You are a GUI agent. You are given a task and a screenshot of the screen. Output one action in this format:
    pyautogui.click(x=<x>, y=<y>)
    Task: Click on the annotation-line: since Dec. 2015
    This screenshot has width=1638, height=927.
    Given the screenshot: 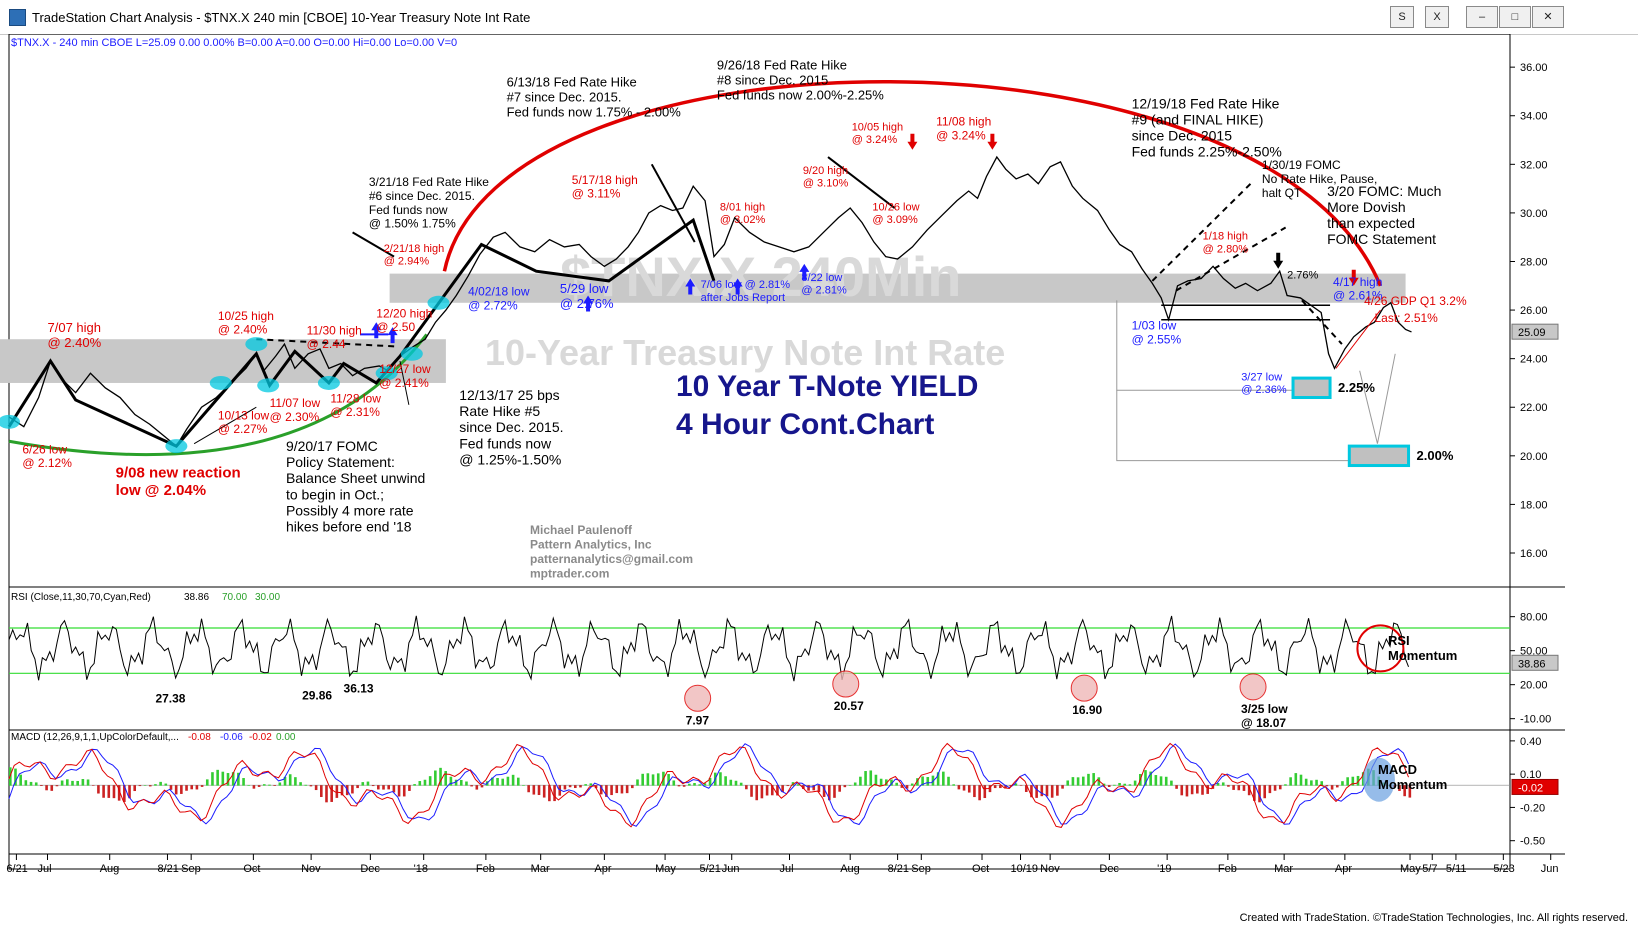 What is the action you would take?
    pyautogui.click(x=1182, y=136)
    